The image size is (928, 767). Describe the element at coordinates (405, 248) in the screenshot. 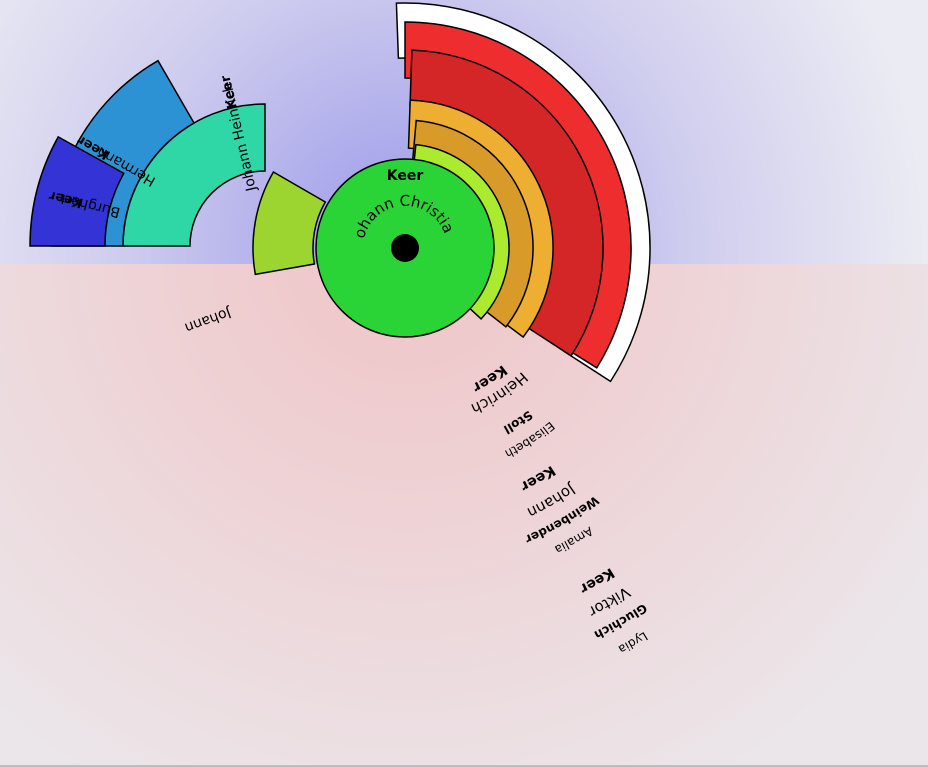

I see `center-hole` at that location.